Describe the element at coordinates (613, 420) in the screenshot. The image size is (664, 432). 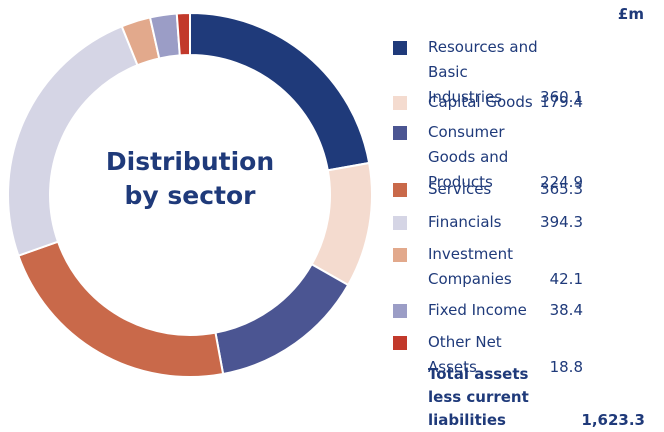
I see `total-value: 1,623.3` at that location.